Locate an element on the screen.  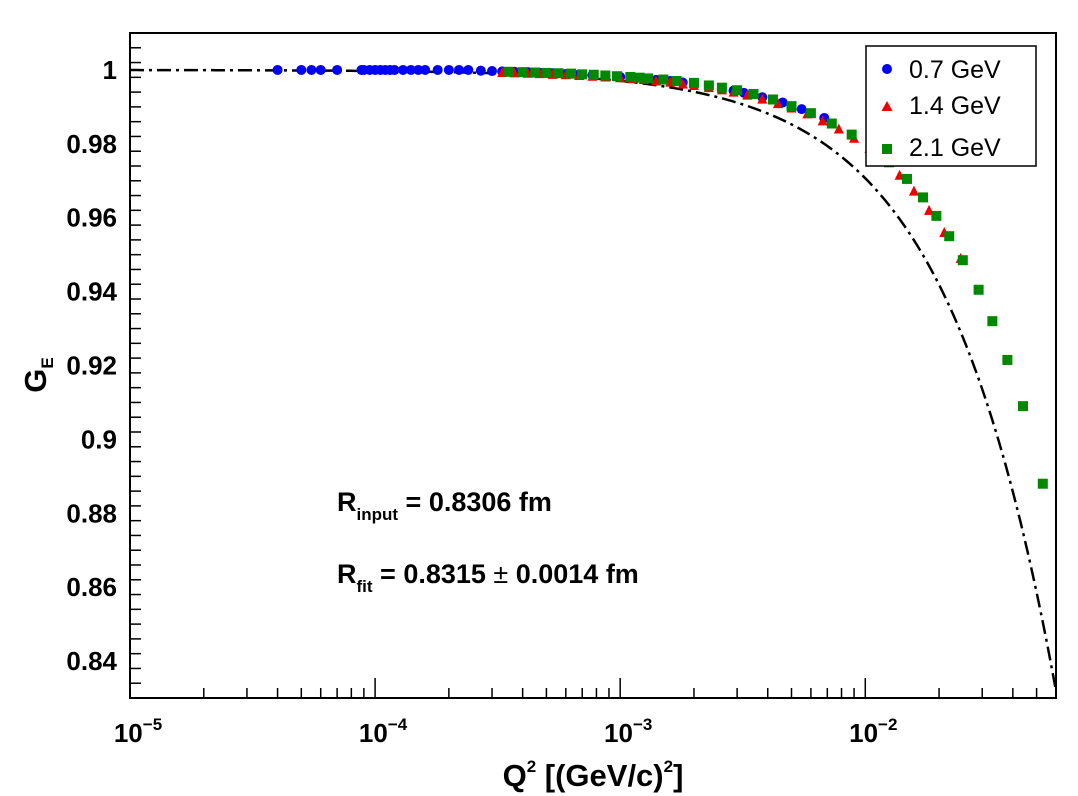
x-axis-title: Q2 [(GeV/c)2] is located at coordinates (593, 775).